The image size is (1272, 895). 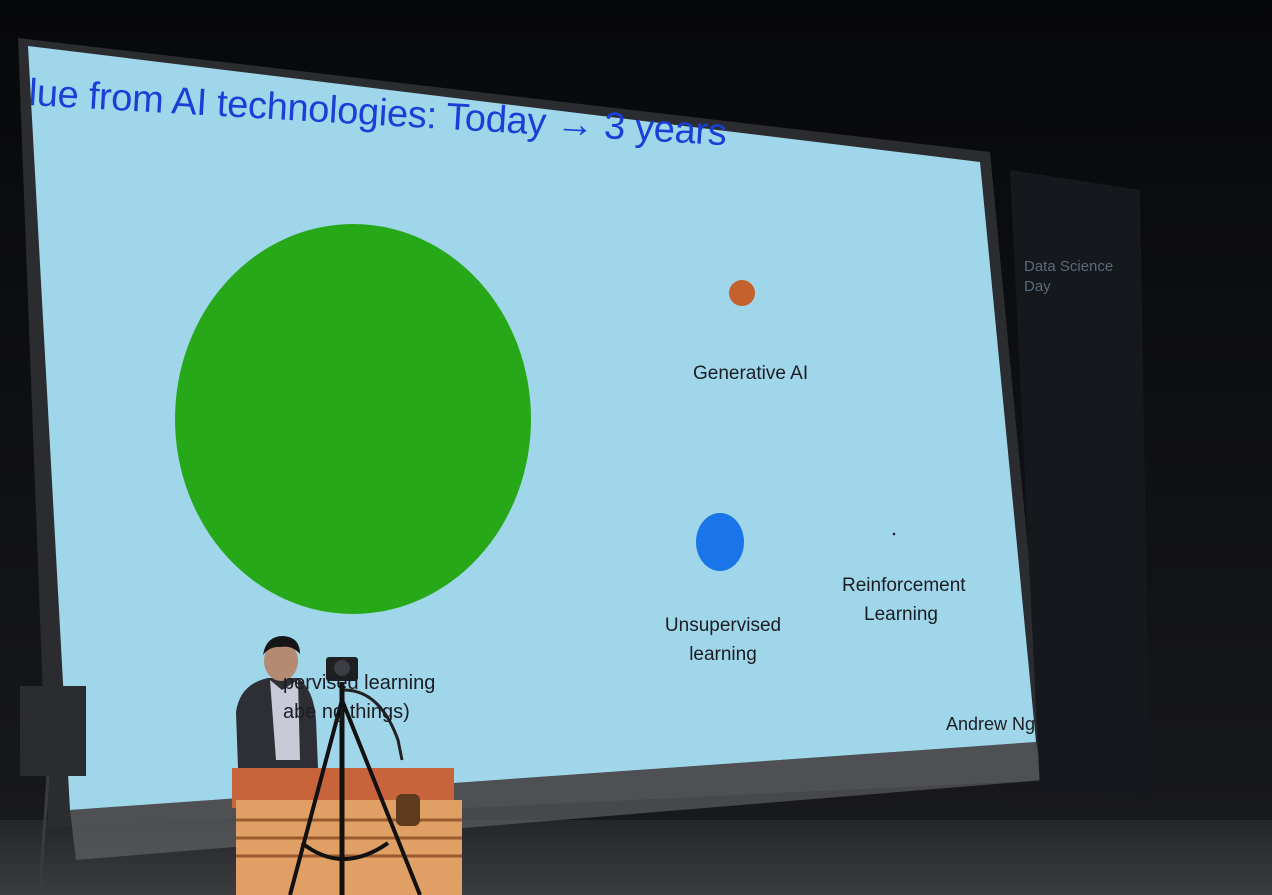 I want to click on supervised-learning-label: pervised learning abe ng things), so click(x=359, y=698).